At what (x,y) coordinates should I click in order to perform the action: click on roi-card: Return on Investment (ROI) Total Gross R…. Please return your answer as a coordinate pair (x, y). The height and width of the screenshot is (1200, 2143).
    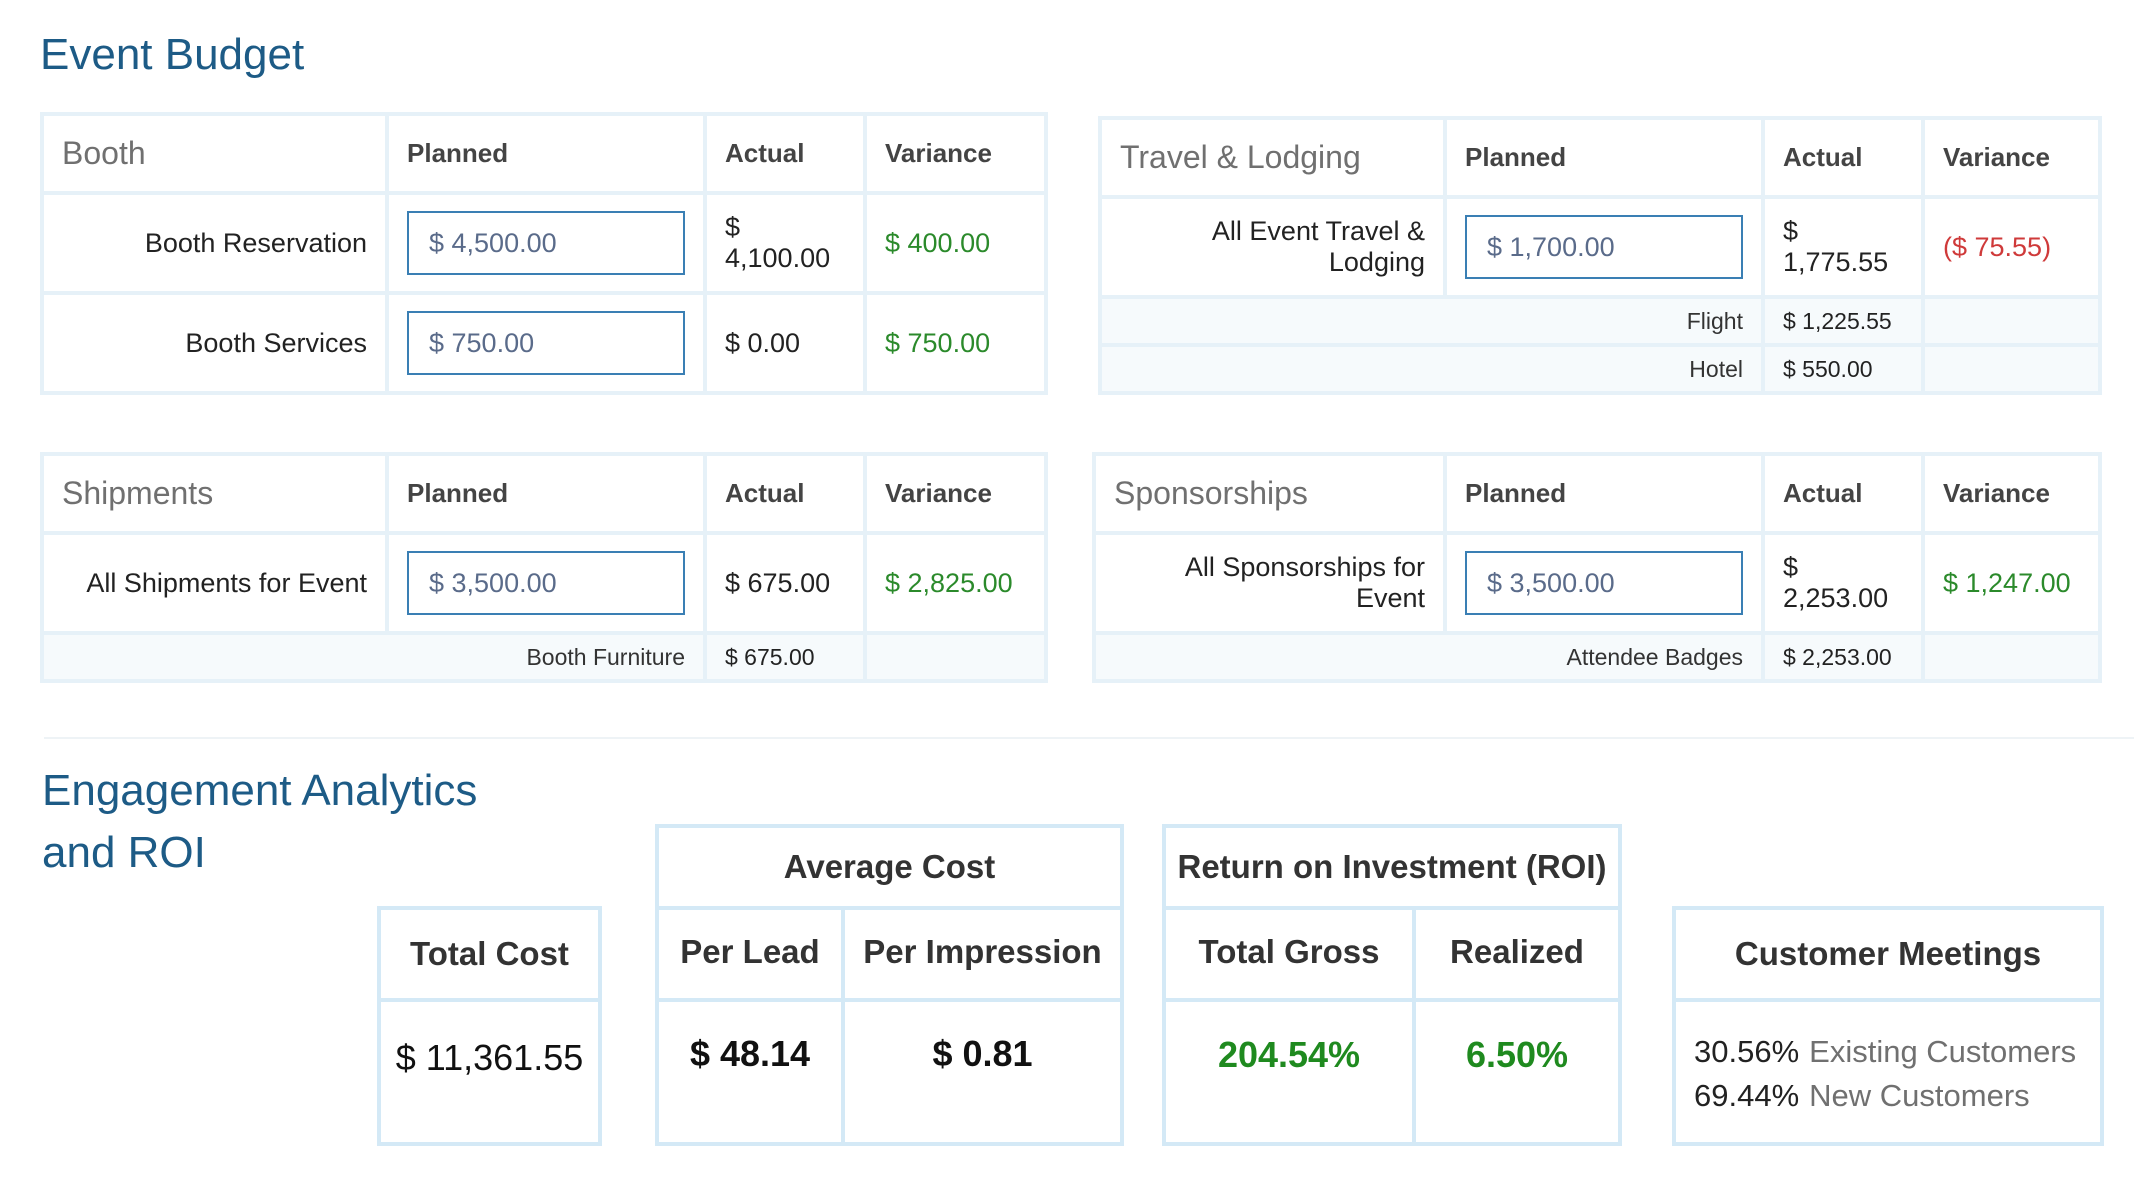
    Looking at the image, I should click on (1392, 985).